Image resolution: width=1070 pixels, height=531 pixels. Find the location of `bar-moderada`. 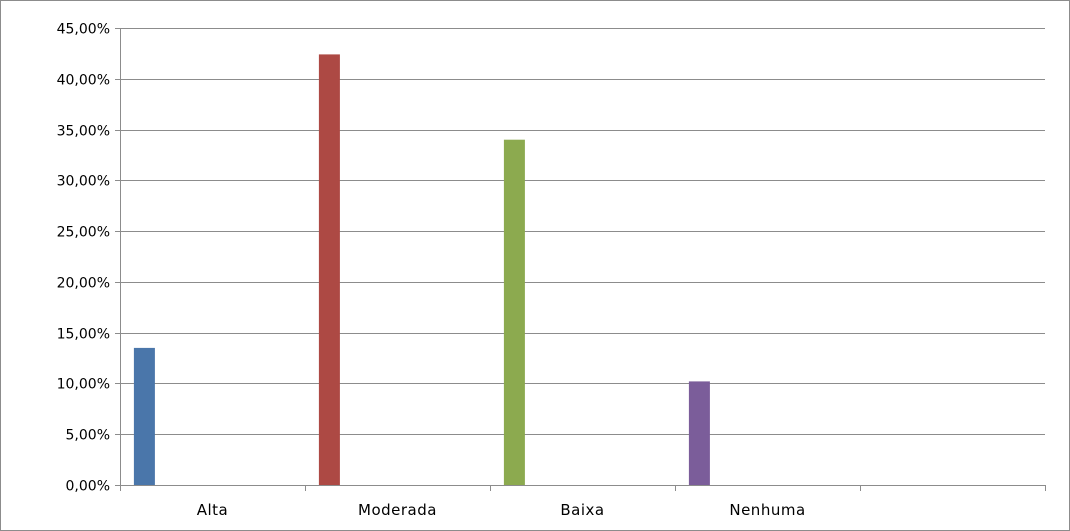

bar-moderada is located at coordinates (329, 270).